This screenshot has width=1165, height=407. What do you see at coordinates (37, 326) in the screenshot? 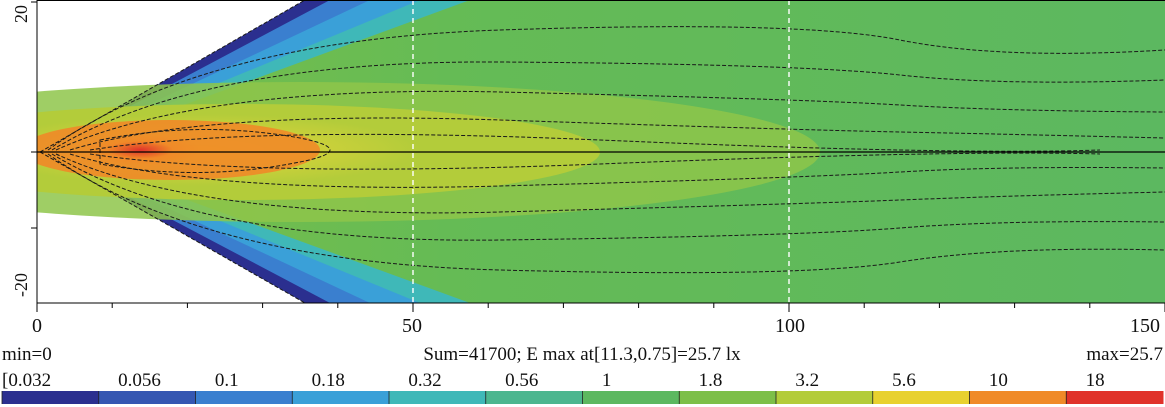
I see `x-tick-label-0: 0` at bounding box center [37, 326].